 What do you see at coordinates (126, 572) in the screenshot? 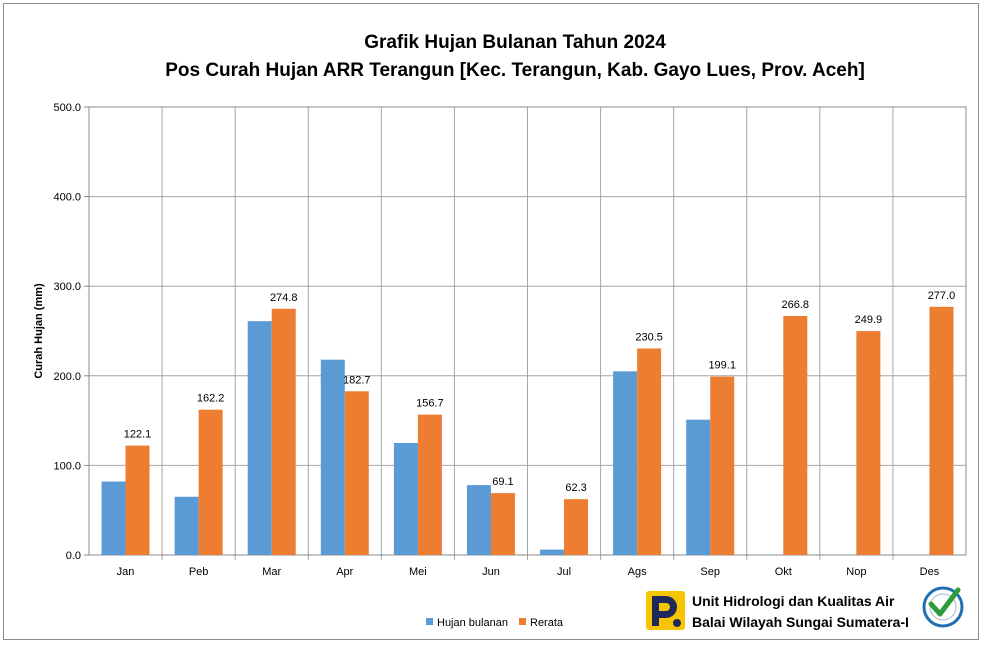
I see `x-tick-label: Jan` at bounding box center [126, 572].